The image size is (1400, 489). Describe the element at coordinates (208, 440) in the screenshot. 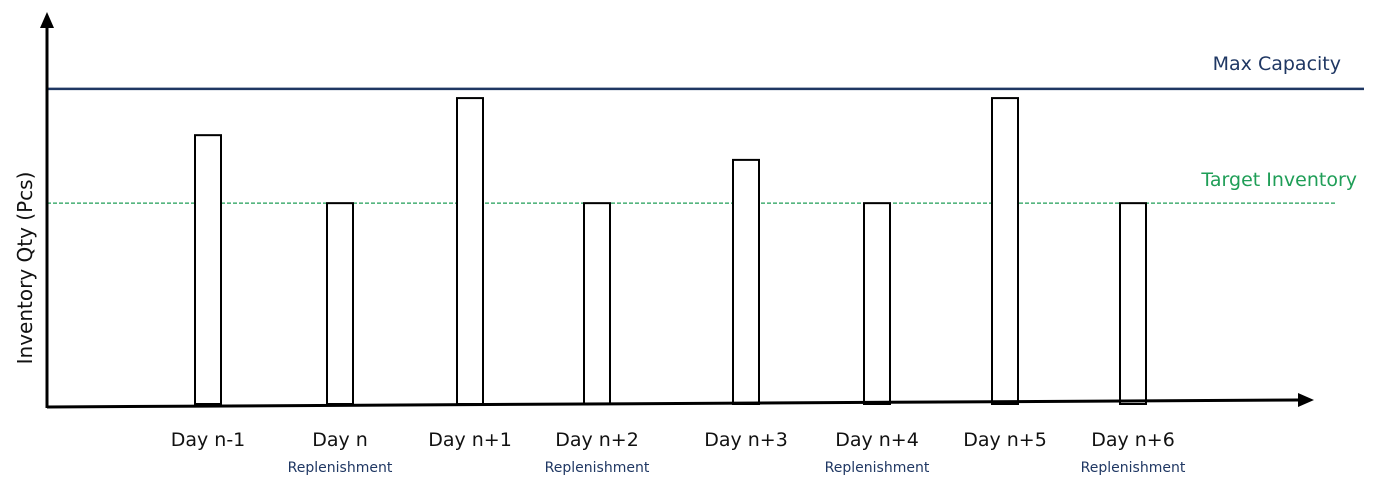

I see `category-label-1: Day n-1` at that location.